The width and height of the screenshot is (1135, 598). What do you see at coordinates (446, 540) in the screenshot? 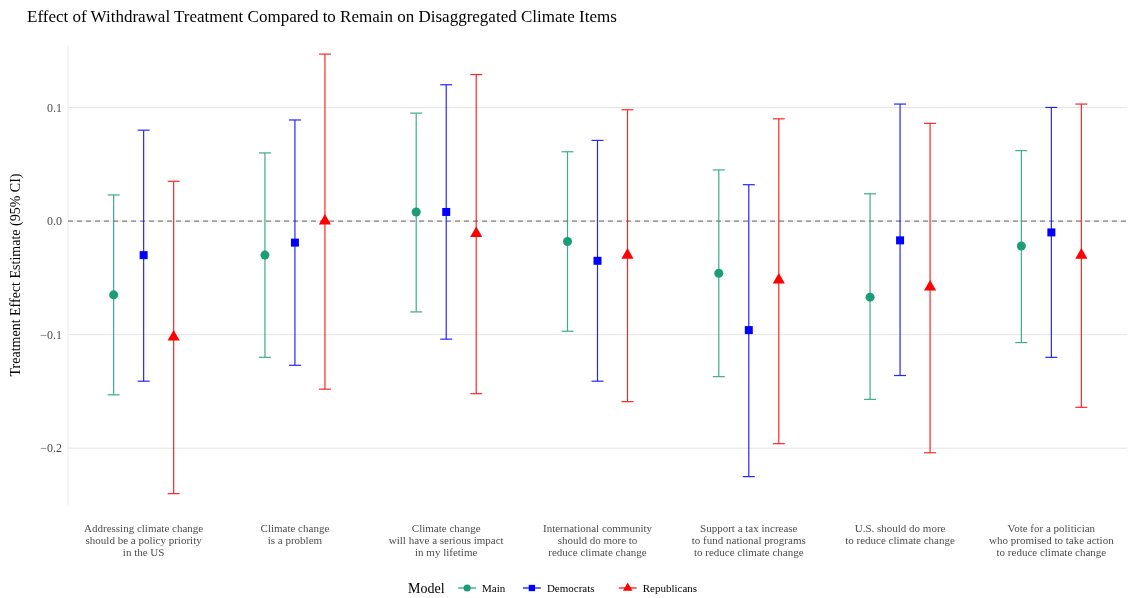
I see `x-tick-label: Climate change will have a serious impact in my lifetime` at bounding box center [446, 540].